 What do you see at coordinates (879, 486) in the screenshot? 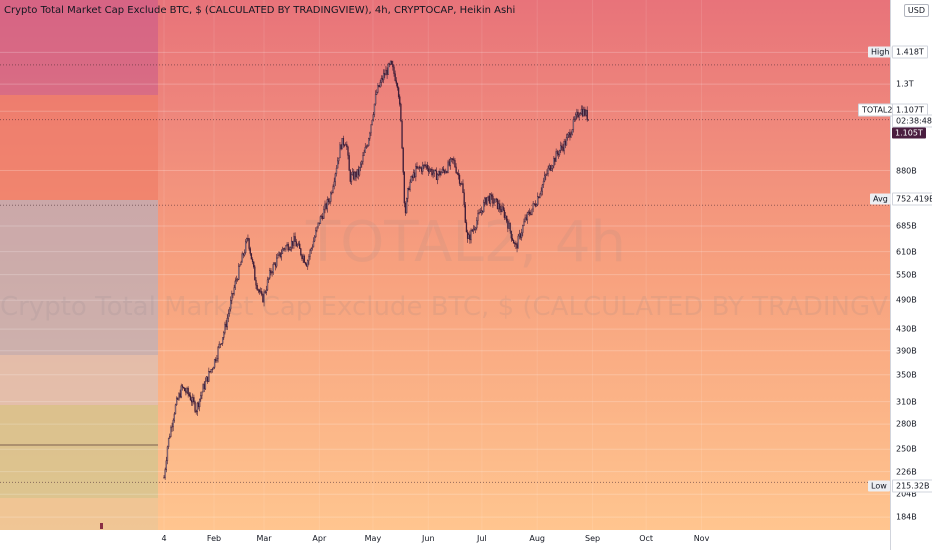
I see `low-marker-label: Low` at bounding box center [879, 486].